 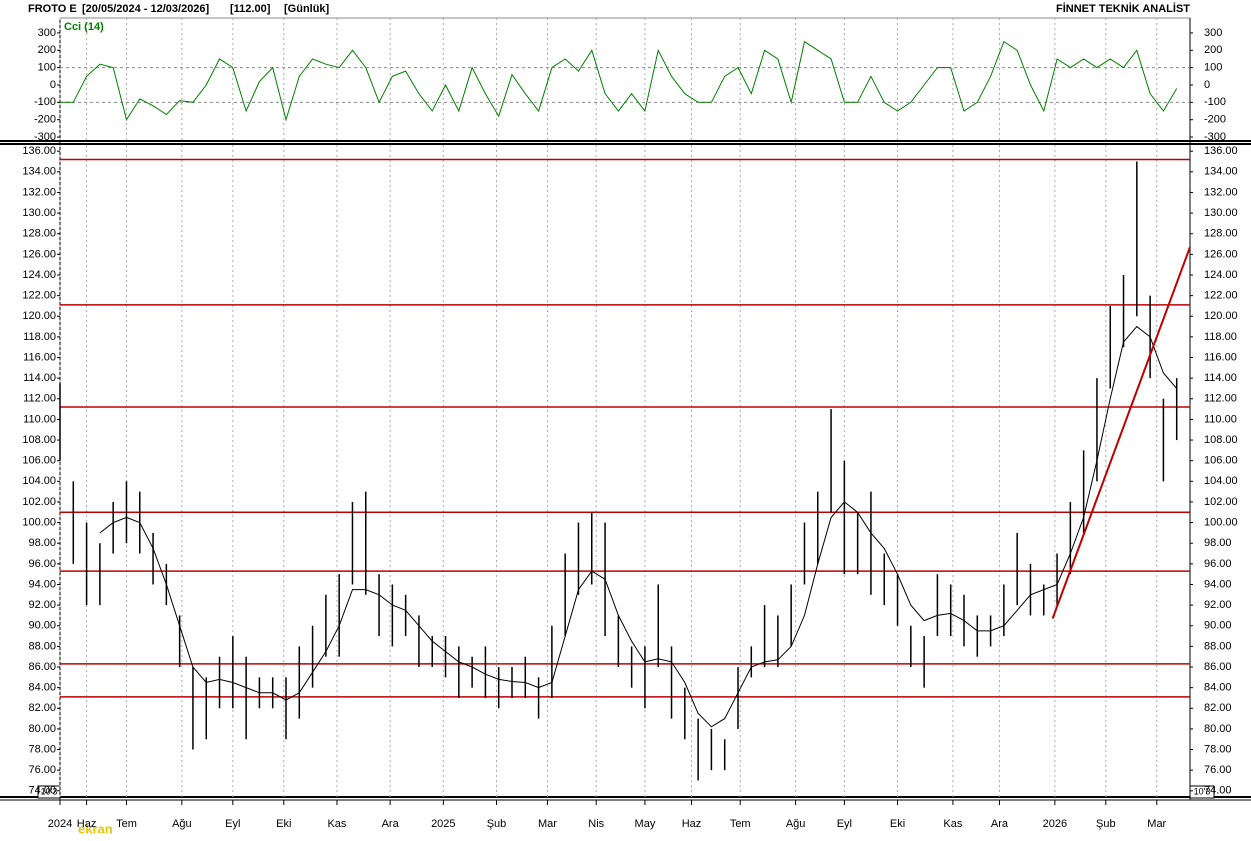 I want to click on y-tick-label: 130.00, so click(x=39, y=213).